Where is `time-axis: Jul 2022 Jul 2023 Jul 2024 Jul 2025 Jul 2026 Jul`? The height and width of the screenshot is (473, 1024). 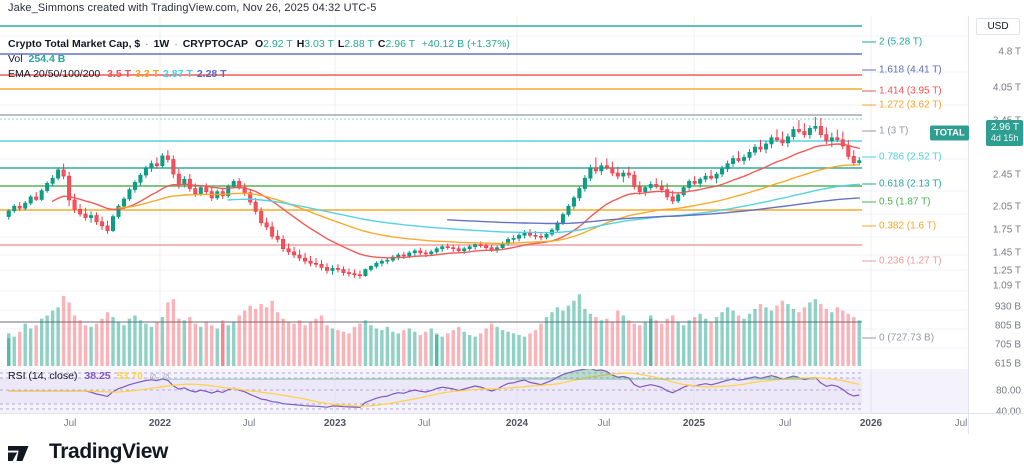
time-axis: Jul 2022 Jul 2023 Jul 2024 Jul 2025 Jul 2026 Jul is located at coordinates (512, 423).